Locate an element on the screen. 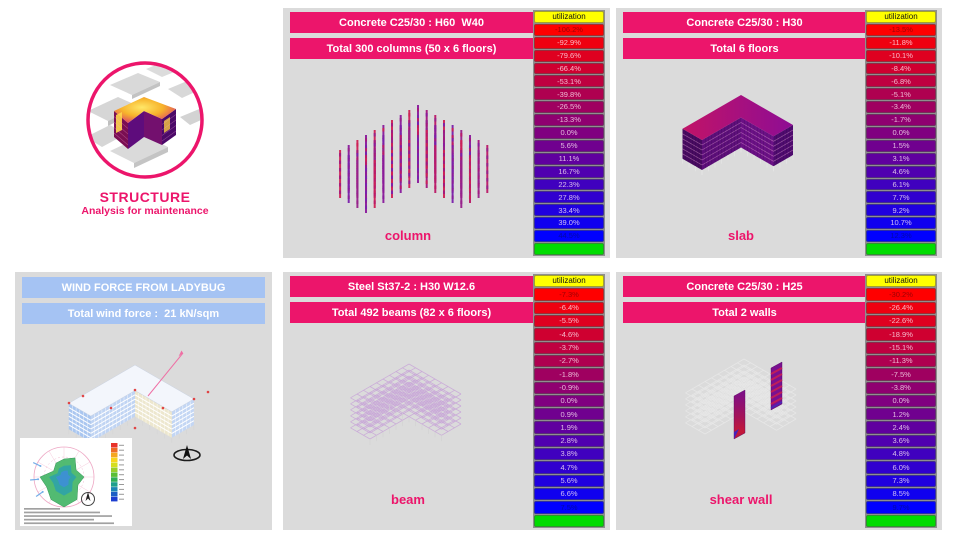  legend-row: 10.7% is located at coordinates (901, 223).